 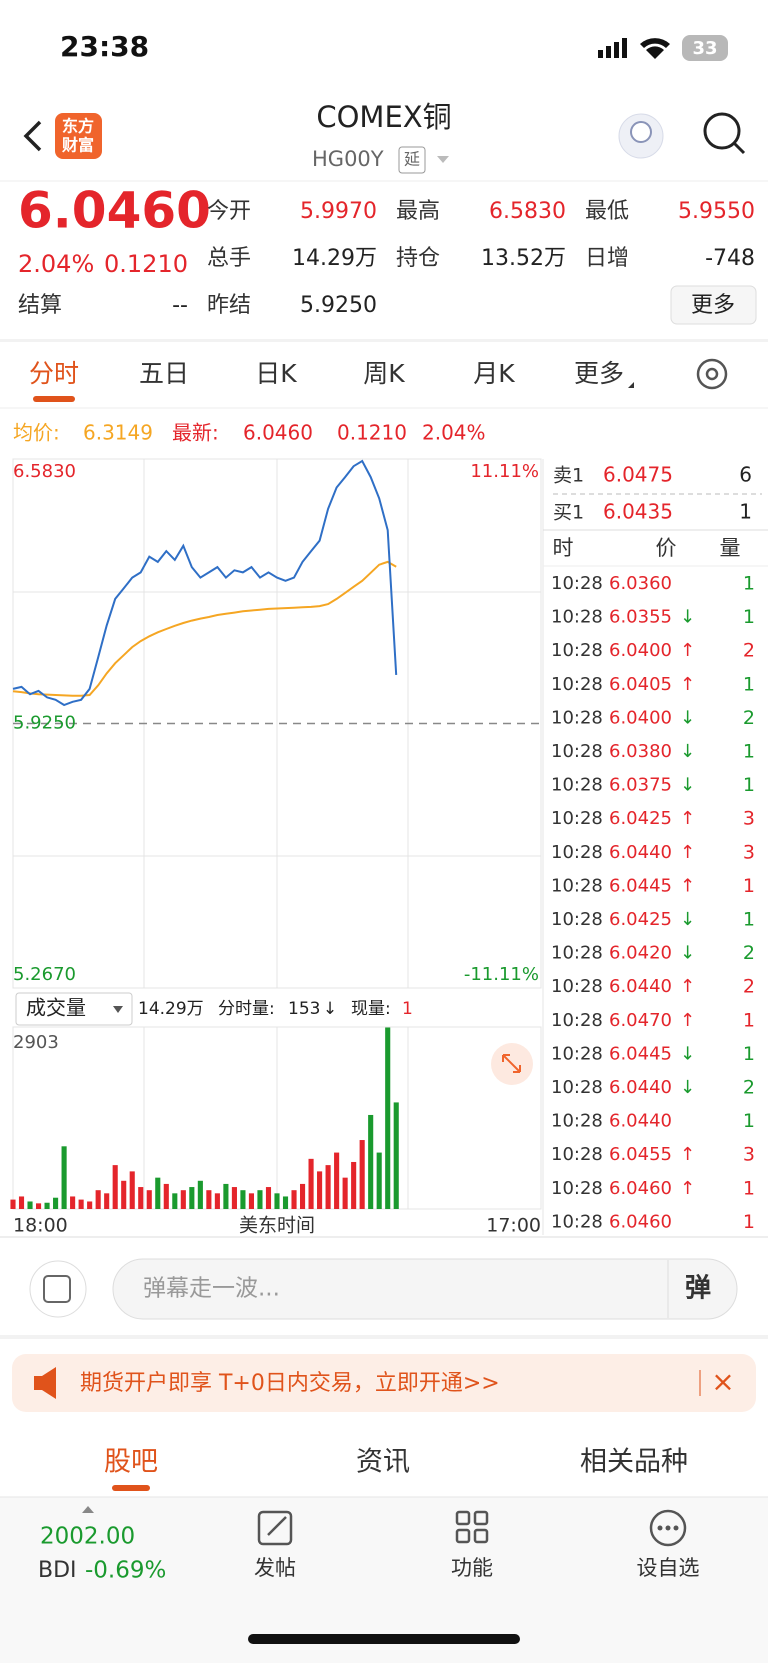 I want to click on index-arrow, so click(x=88, y=1509).